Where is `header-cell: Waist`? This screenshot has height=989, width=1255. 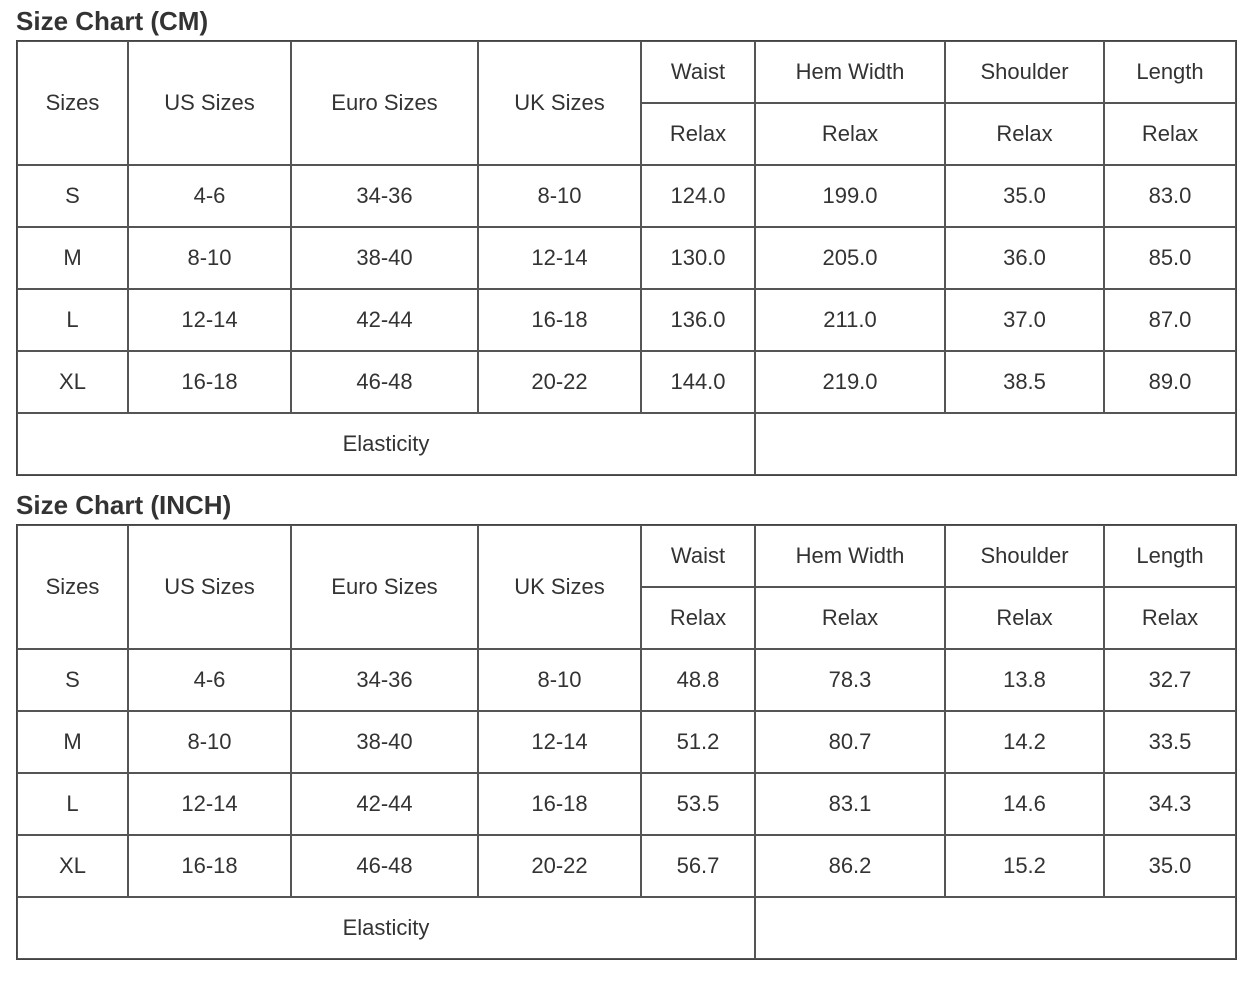 header-cell: Waist is located at coordinates (698, 72).